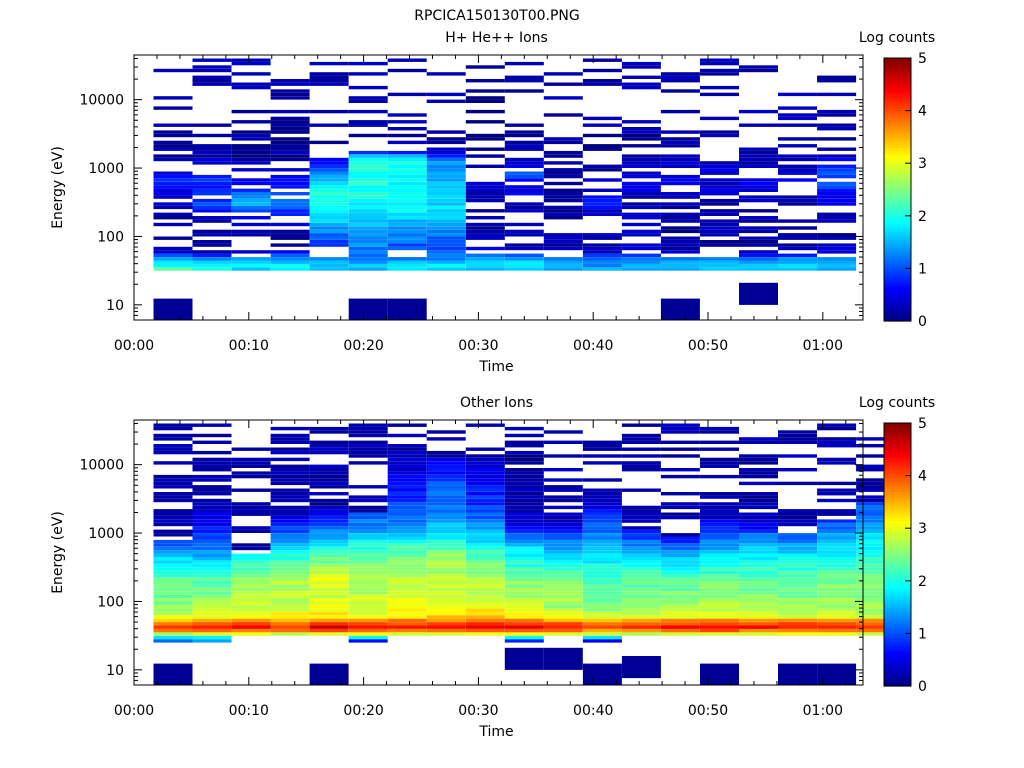 Image resolution: width=1024 pixels, height=768 pixels. Describe the element at coordinates (922, 59) in the screenshot. I see `colorbar-tick-label: 5` at that location.